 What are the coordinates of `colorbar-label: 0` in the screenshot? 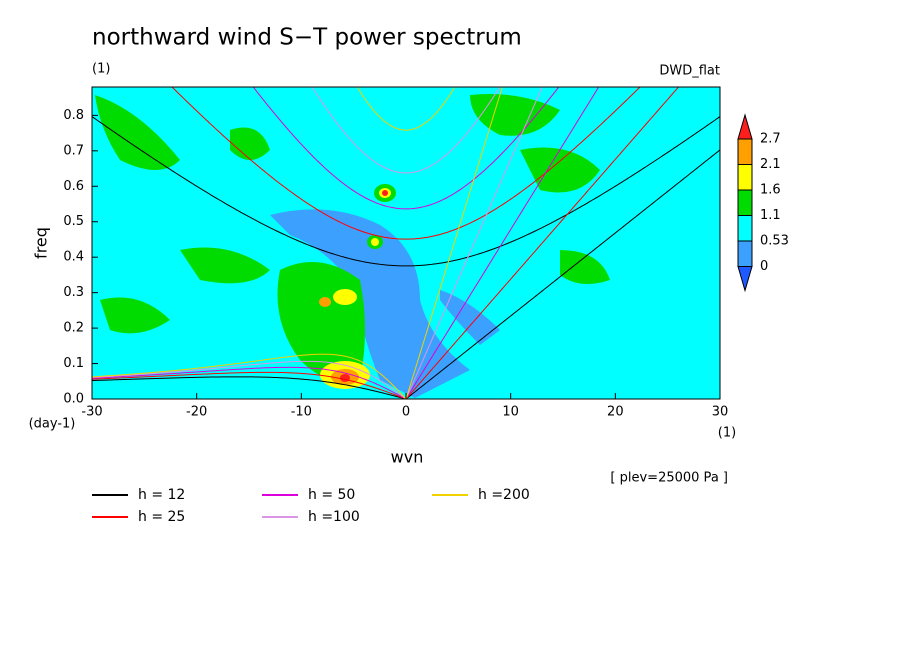 It's located at (764, 266).